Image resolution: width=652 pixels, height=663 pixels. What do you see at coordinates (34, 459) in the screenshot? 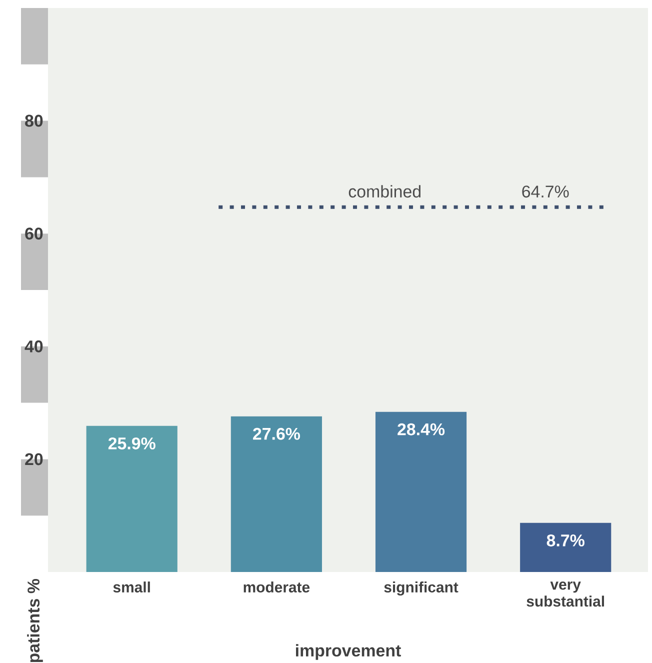
I see `y-tick-label: 20` at bounding box center [34, 459].